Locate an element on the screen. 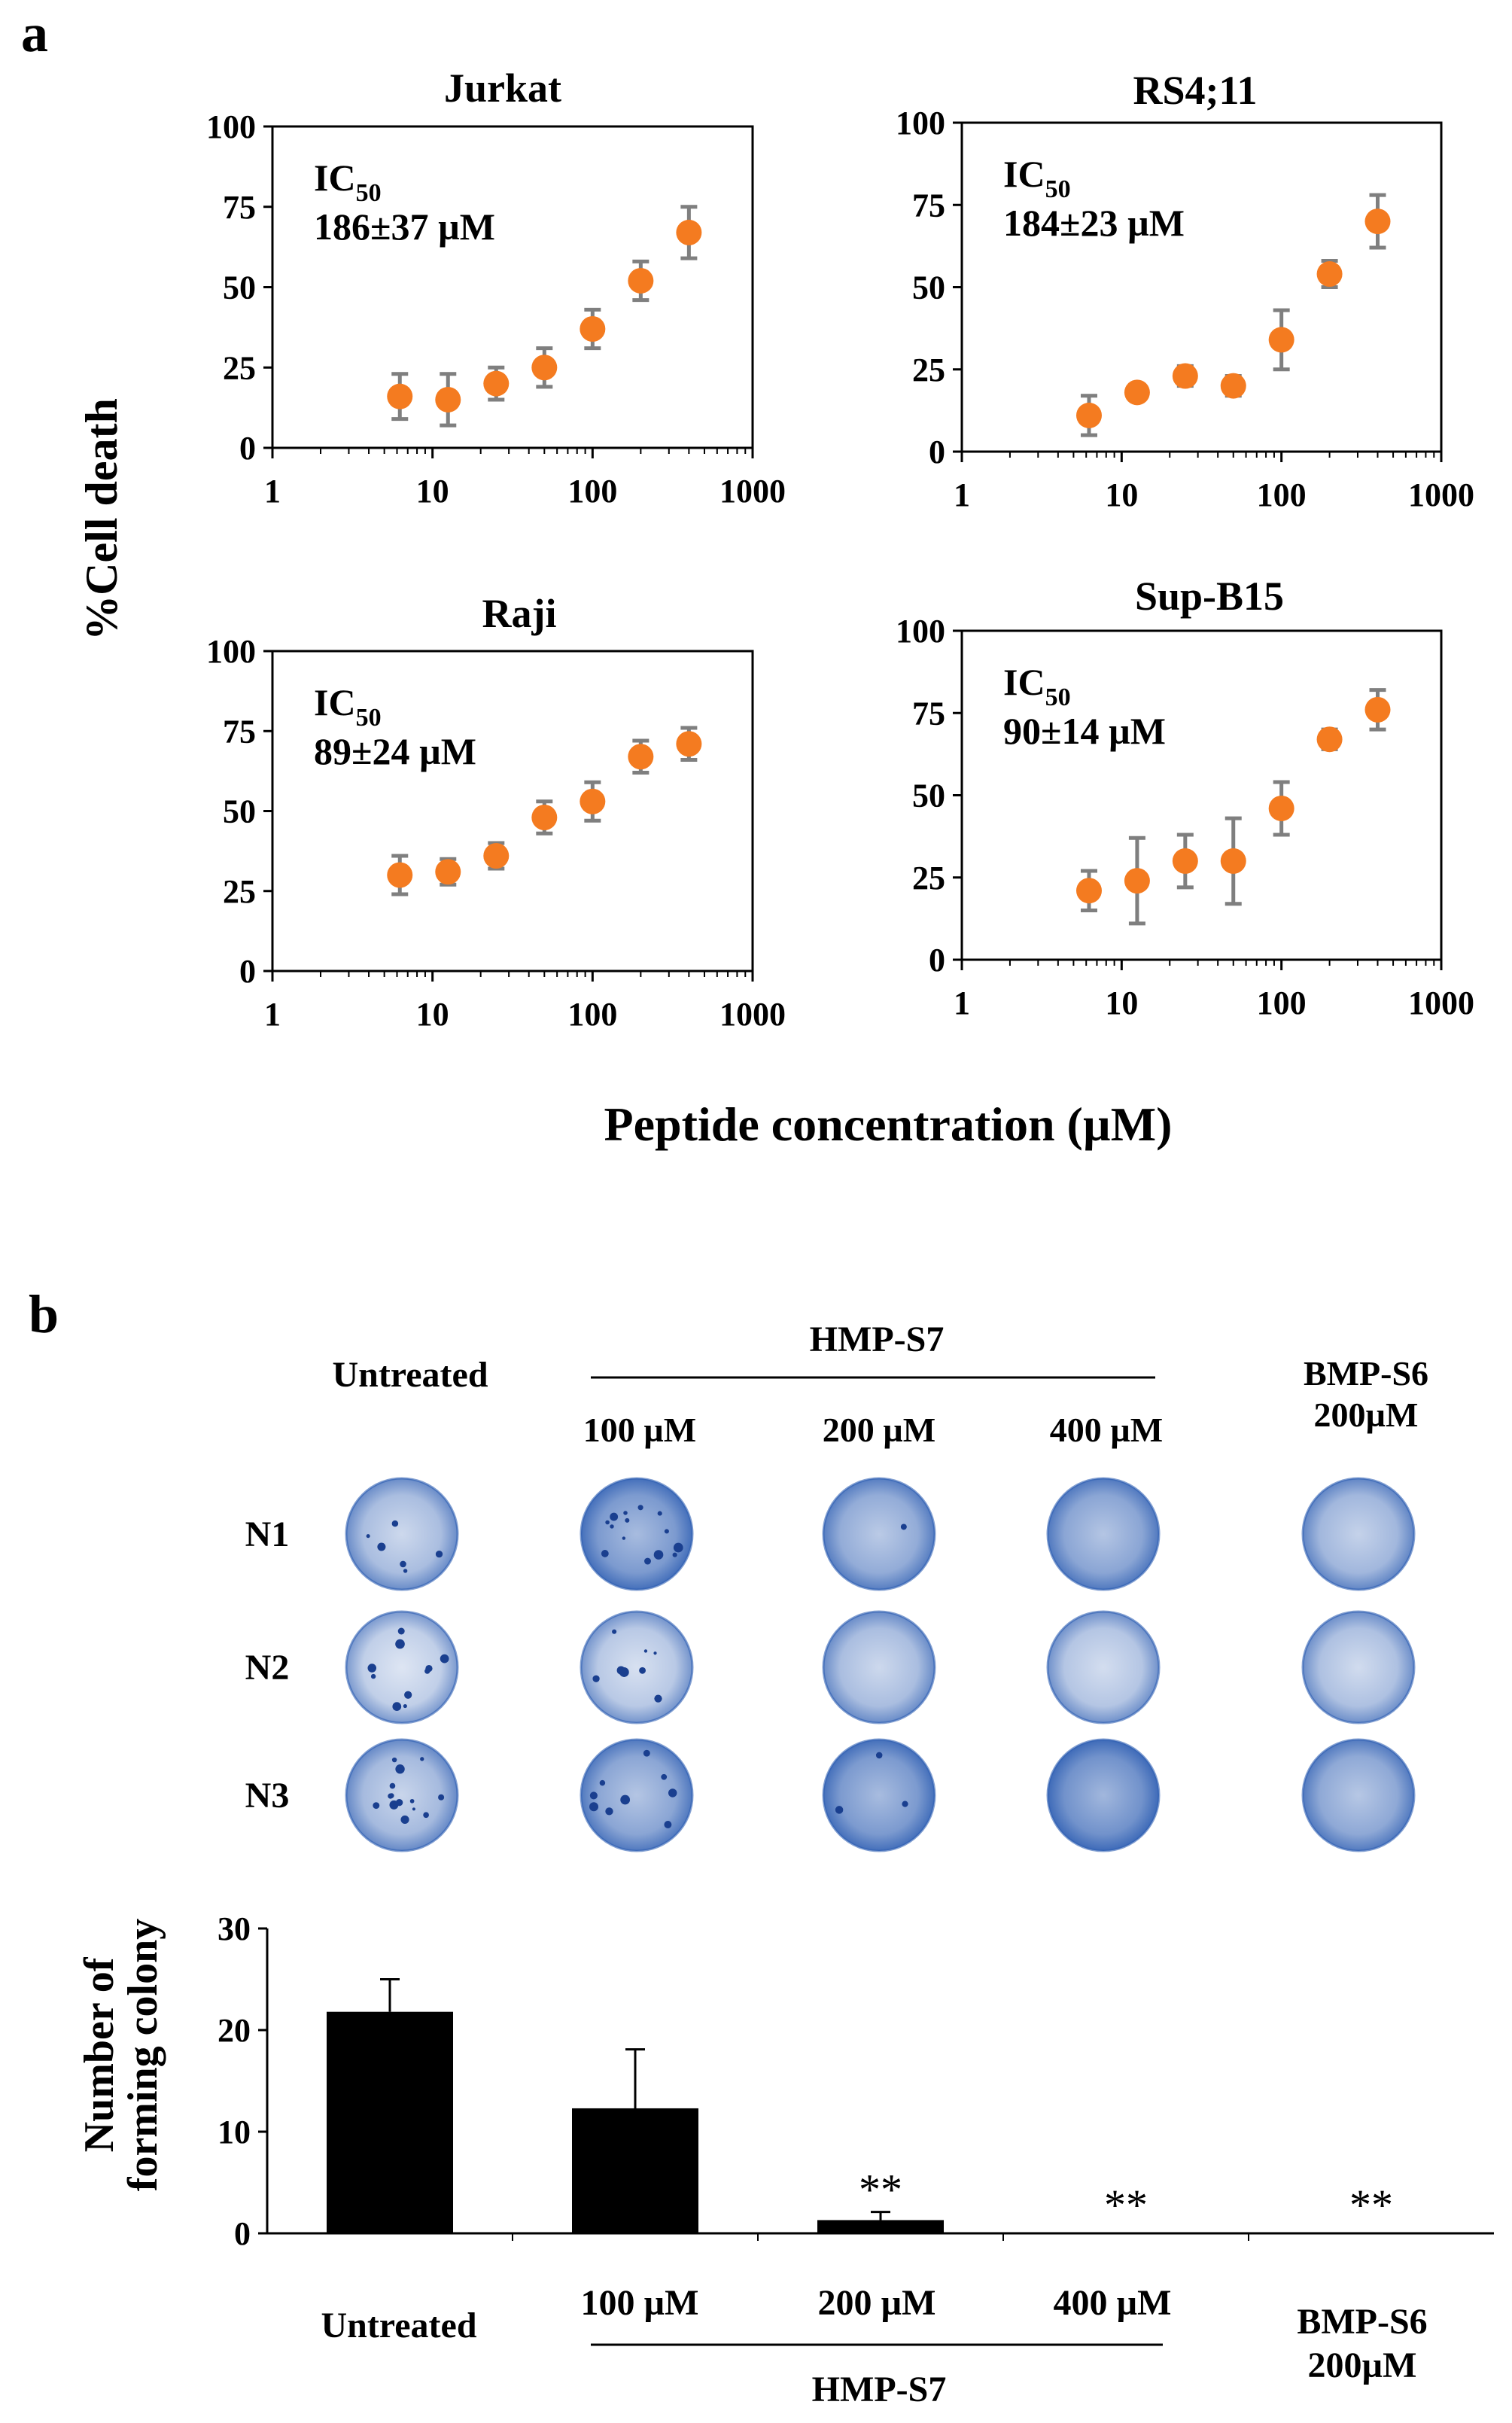 Image resolution: width=1512 pixels, height=2423 pixels. plate-header-untreated: Untreated is located at coordinates (410, 1375).